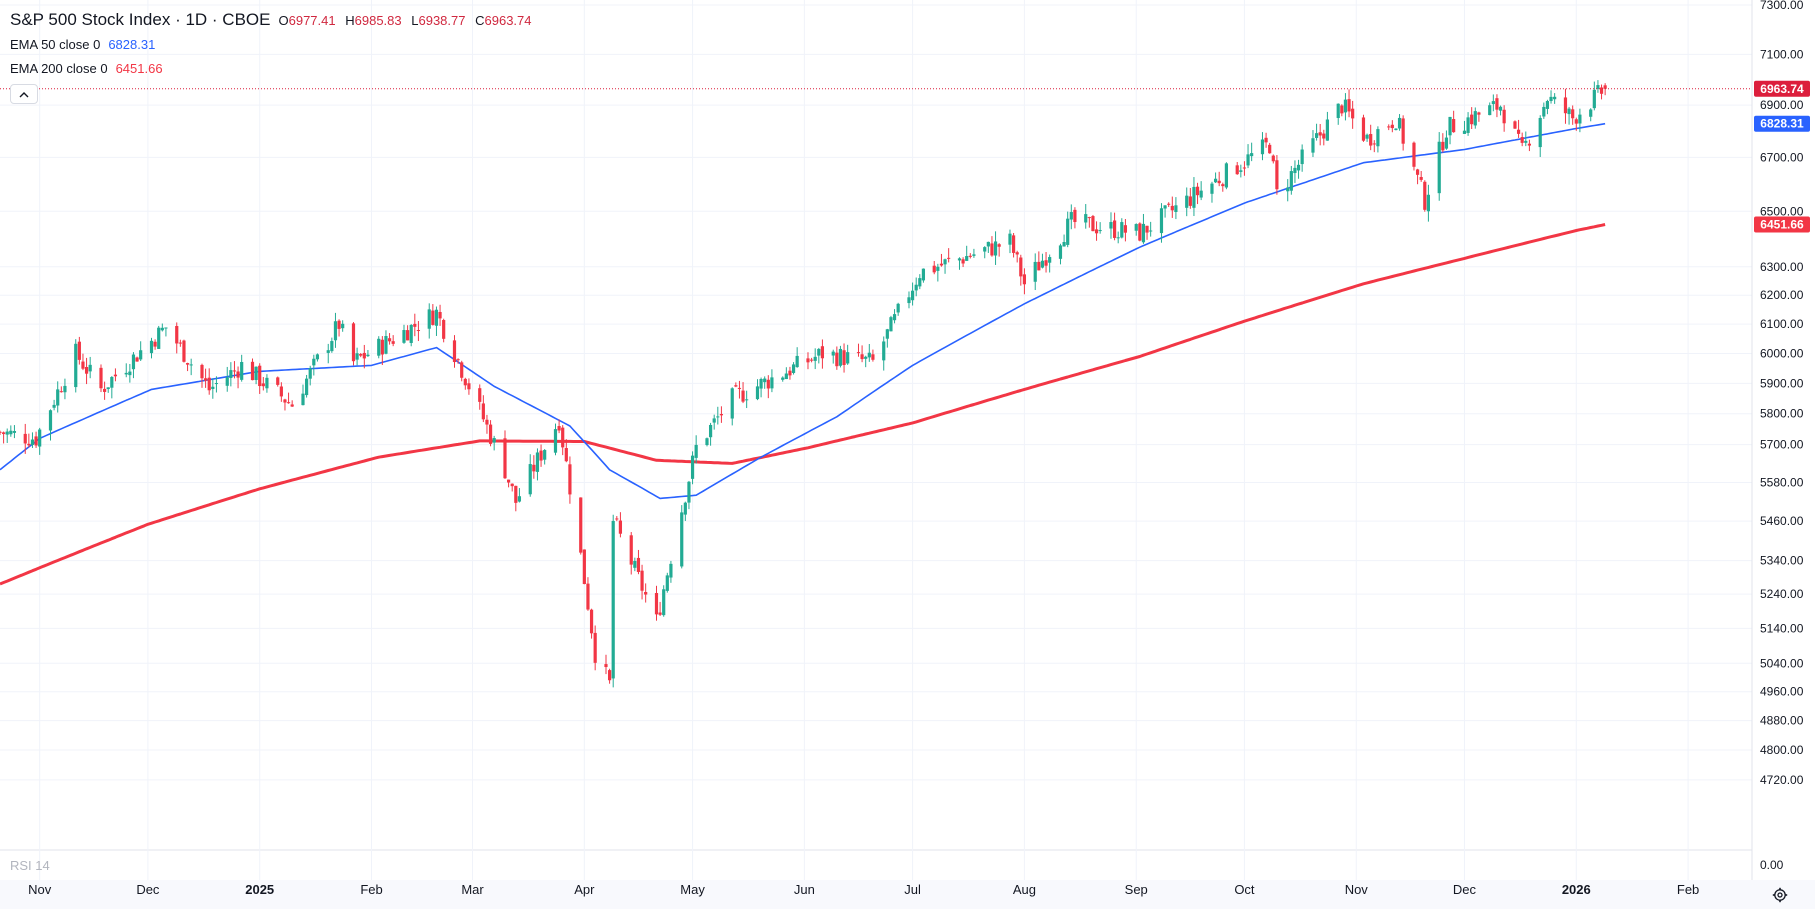 The height and width of the screenshot is (909, 1815). I want to click on ema50-value: 6828.31, so click(132, 44).